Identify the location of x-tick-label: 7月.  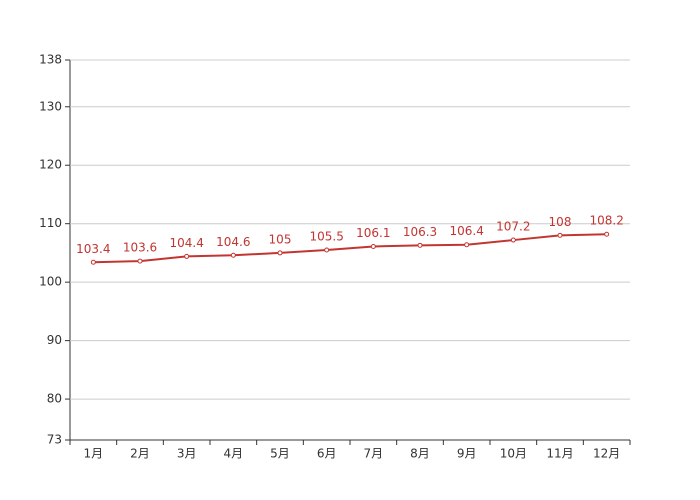
(374, 454).